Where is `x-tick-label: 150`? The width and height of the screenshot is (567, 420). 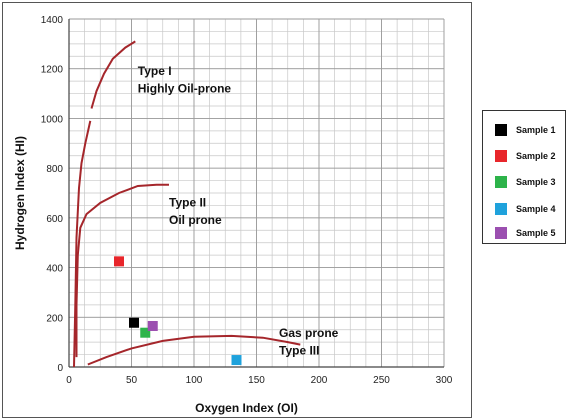 x-tick-label: 150 is located at coordinates (256, 380).